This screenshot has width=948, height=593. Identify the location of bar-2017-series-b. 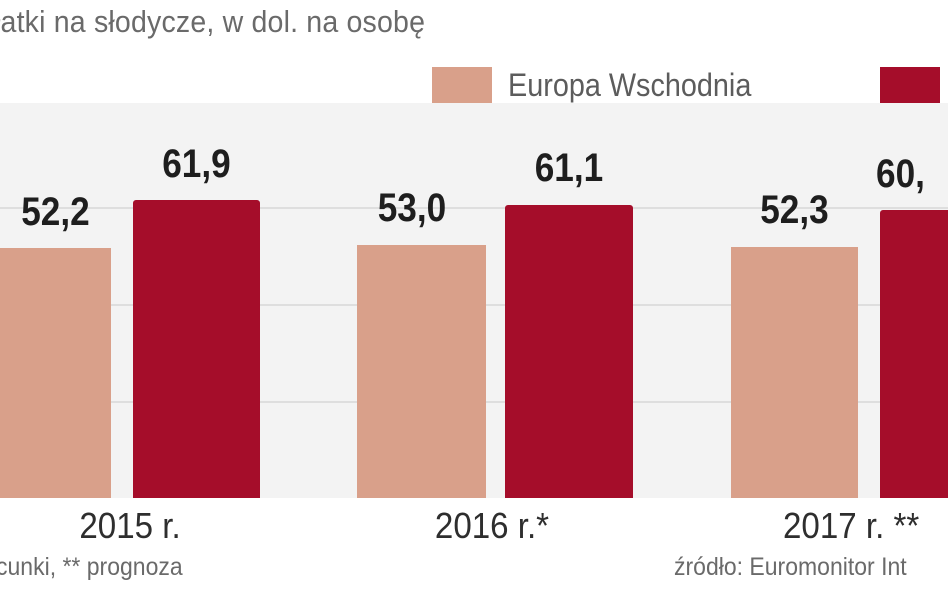
(914, 354).